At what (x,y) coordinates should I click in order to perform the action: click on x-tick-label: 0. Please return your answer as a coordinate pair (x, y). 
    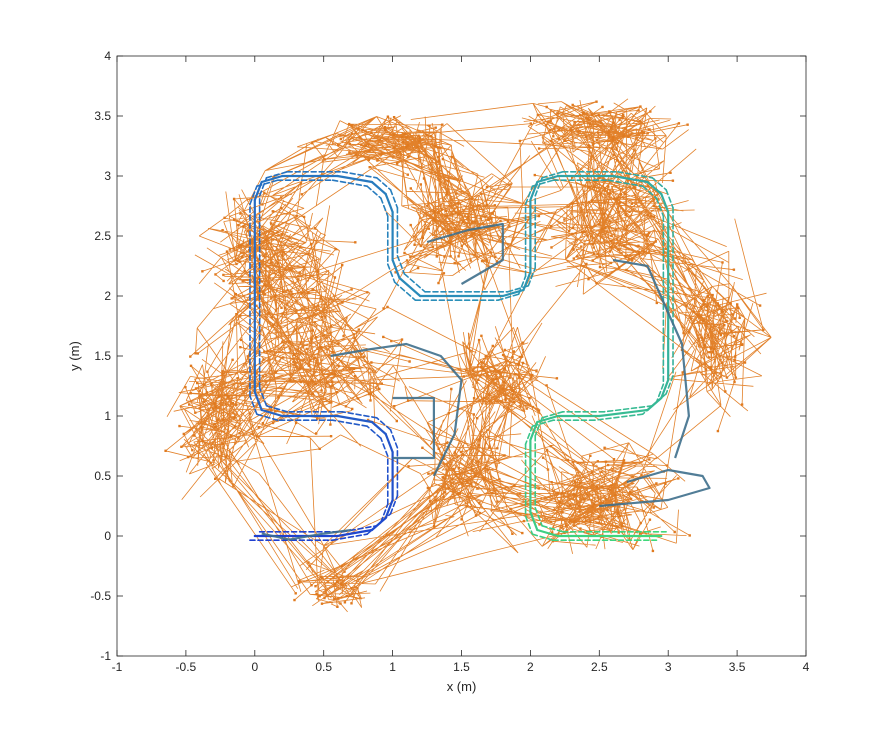
    Looking at the image, I should click on (254, 667).